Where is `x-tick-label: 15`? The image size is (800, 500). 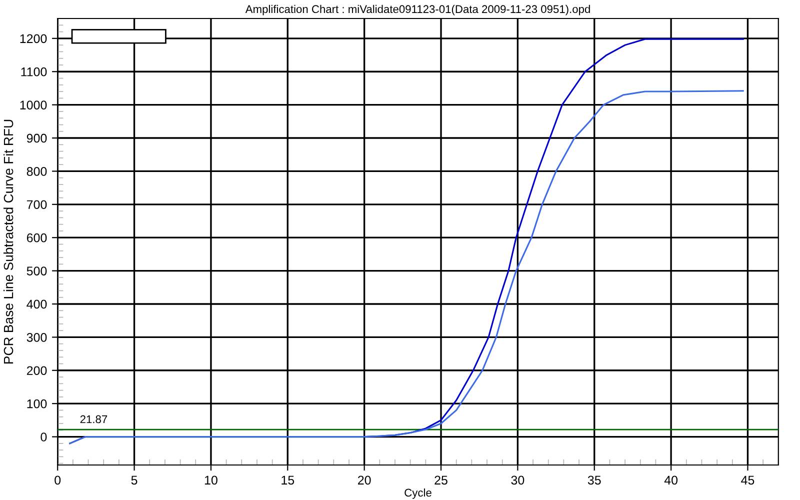
x-tick-label: 15 is located at coordinates (288, 480).